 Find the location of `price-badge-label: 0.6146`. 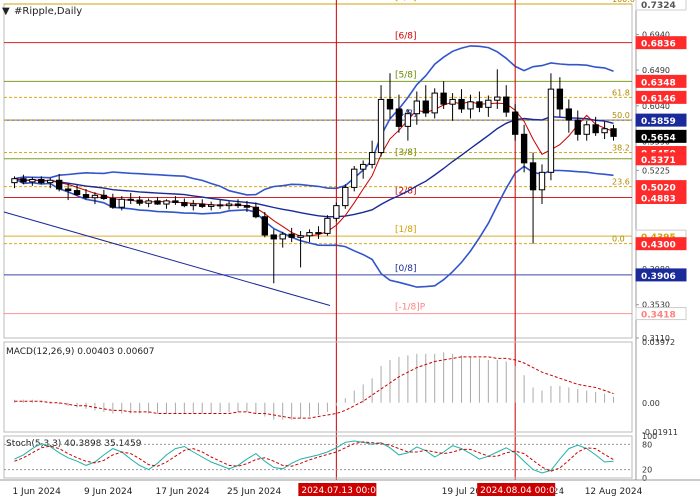

price-badge-label: 0.6146 is located at coordinates (658, 99).